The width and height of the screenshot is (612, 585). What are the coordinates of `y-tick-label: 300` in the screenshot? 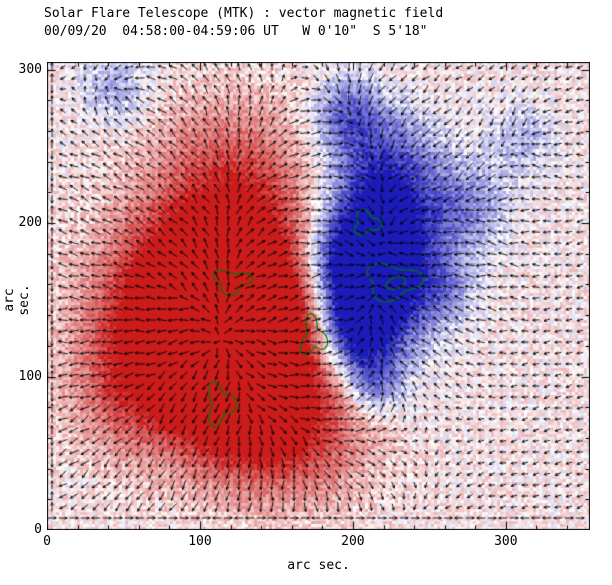 It's located at (30, 69).